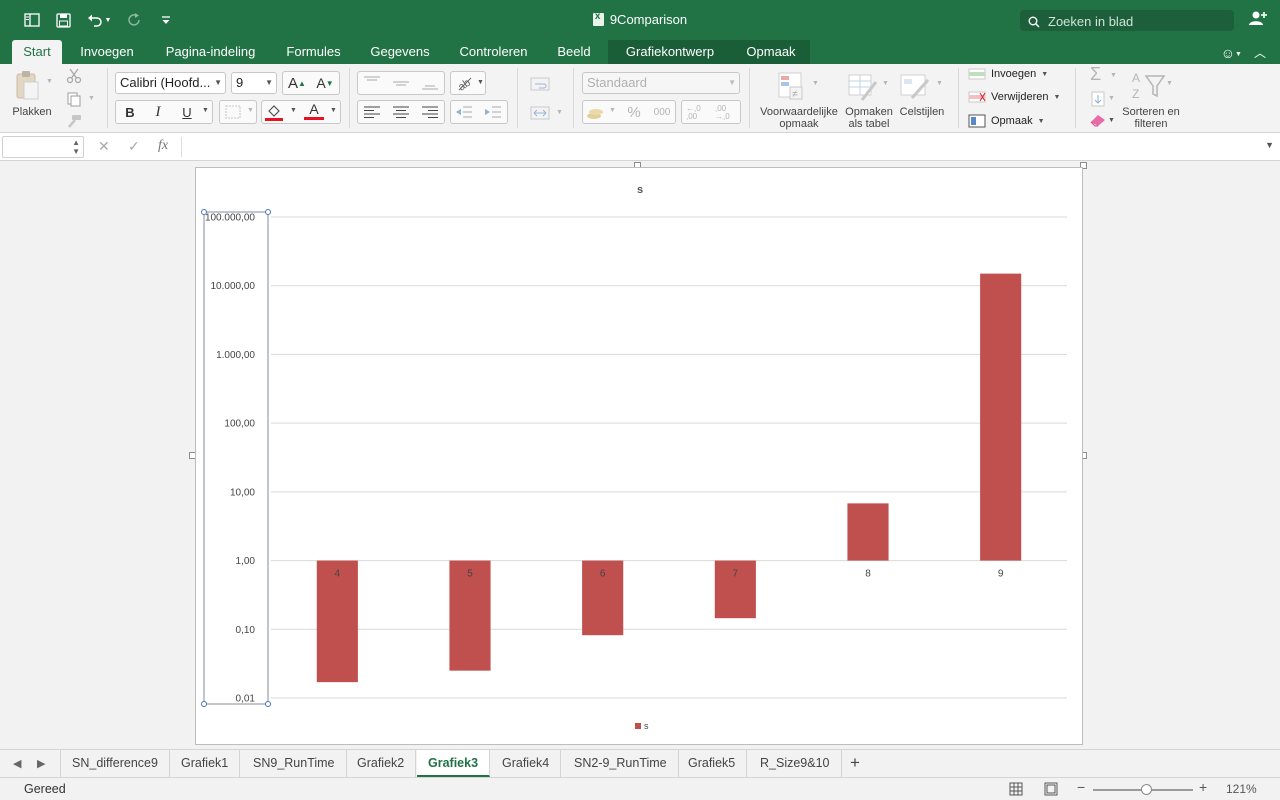 This screenshot has width=1280, height=800. Describe the element at coordinates (1098, 121) in the screenshot. I see `clear-eraser-icon` at that location.